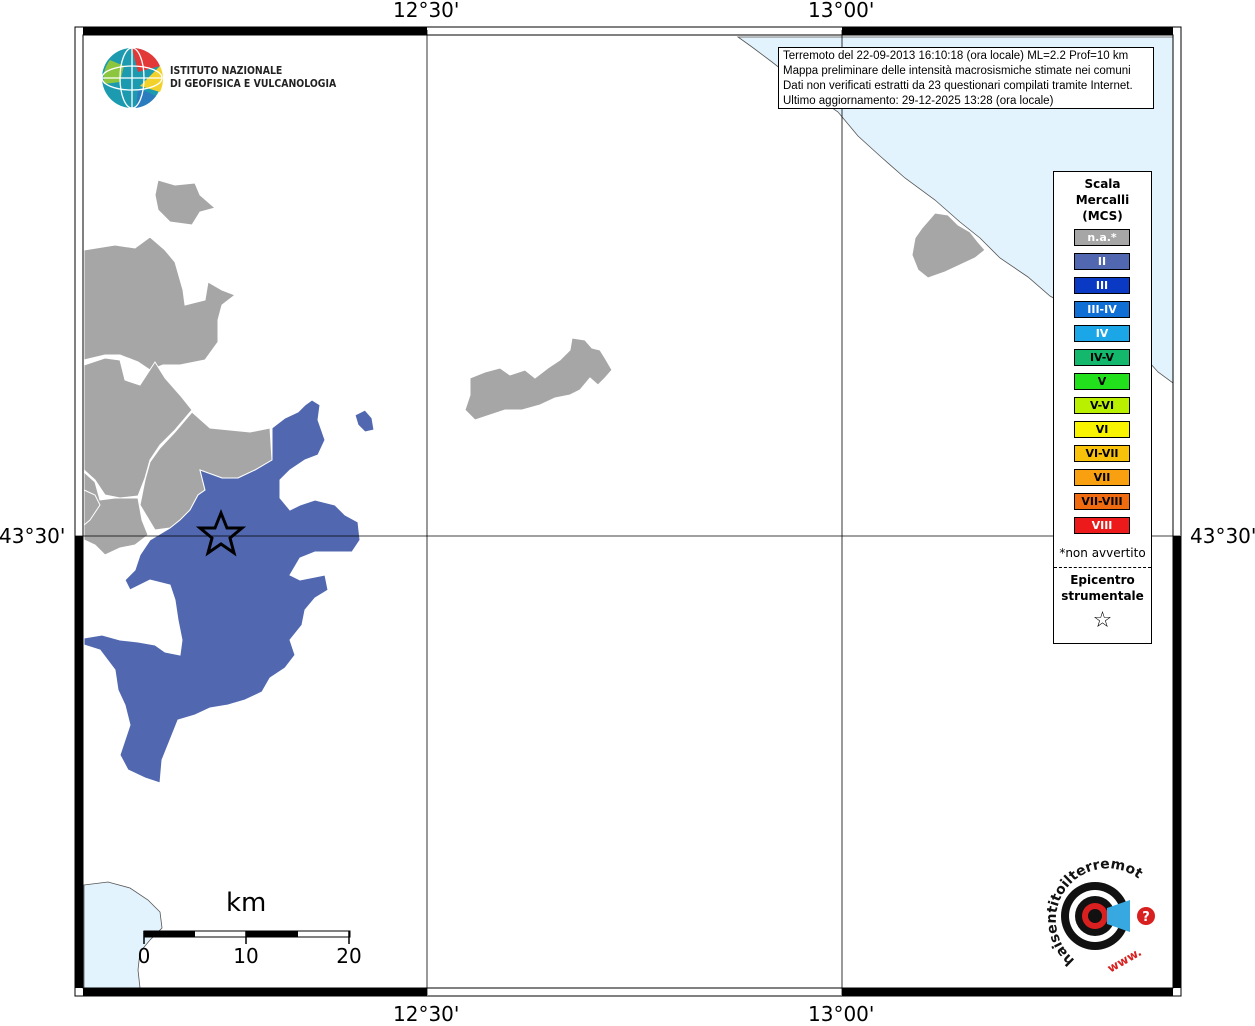  I want to click on lon-label-top-right: 13°00', so click(841, 11).